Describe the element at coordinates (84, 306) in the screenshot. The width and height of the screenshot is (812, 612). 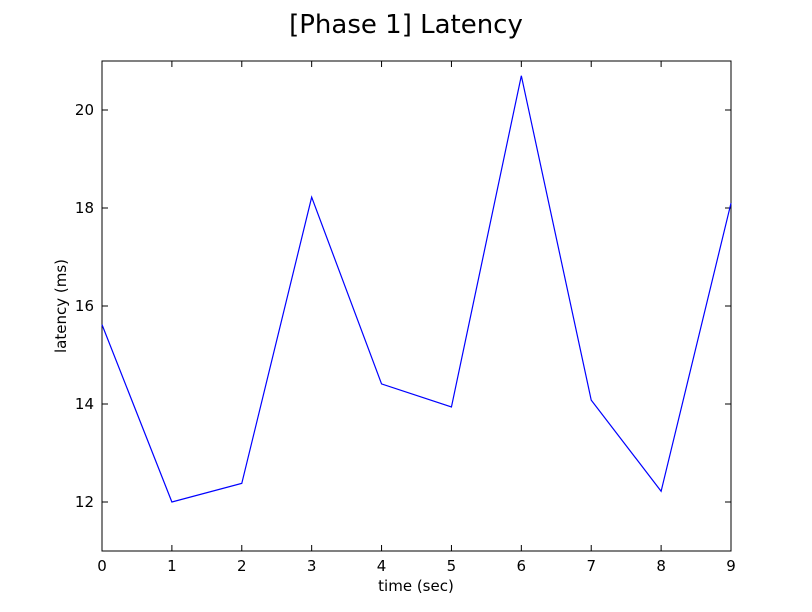
I see `y-tick-label: 16` at that location.